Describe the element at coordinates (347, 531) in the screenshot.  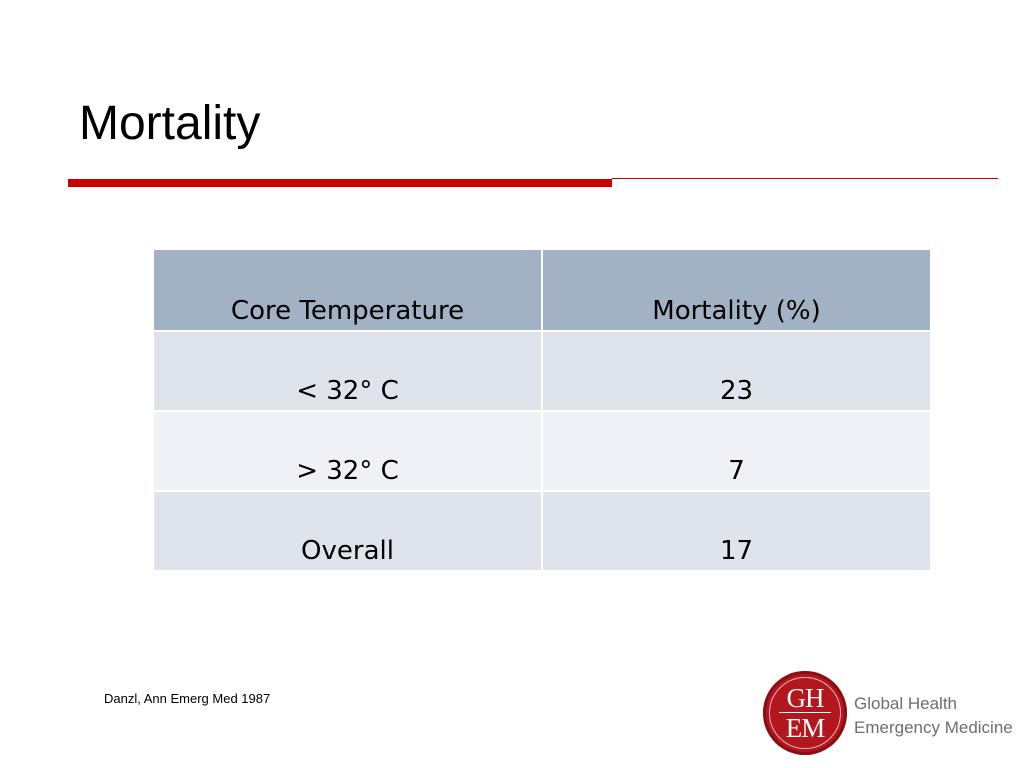
I see `cell-core-temperature: Overall` at that location.